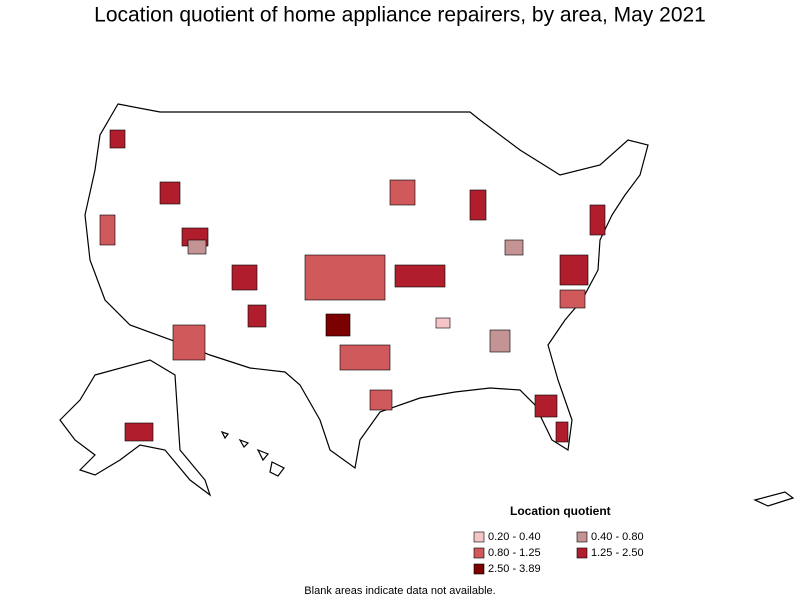 Image resolution: width=800 pixels, height=600 pixels. I want to click on legend-label: 2.50 - 3.89, so click(514, 569).